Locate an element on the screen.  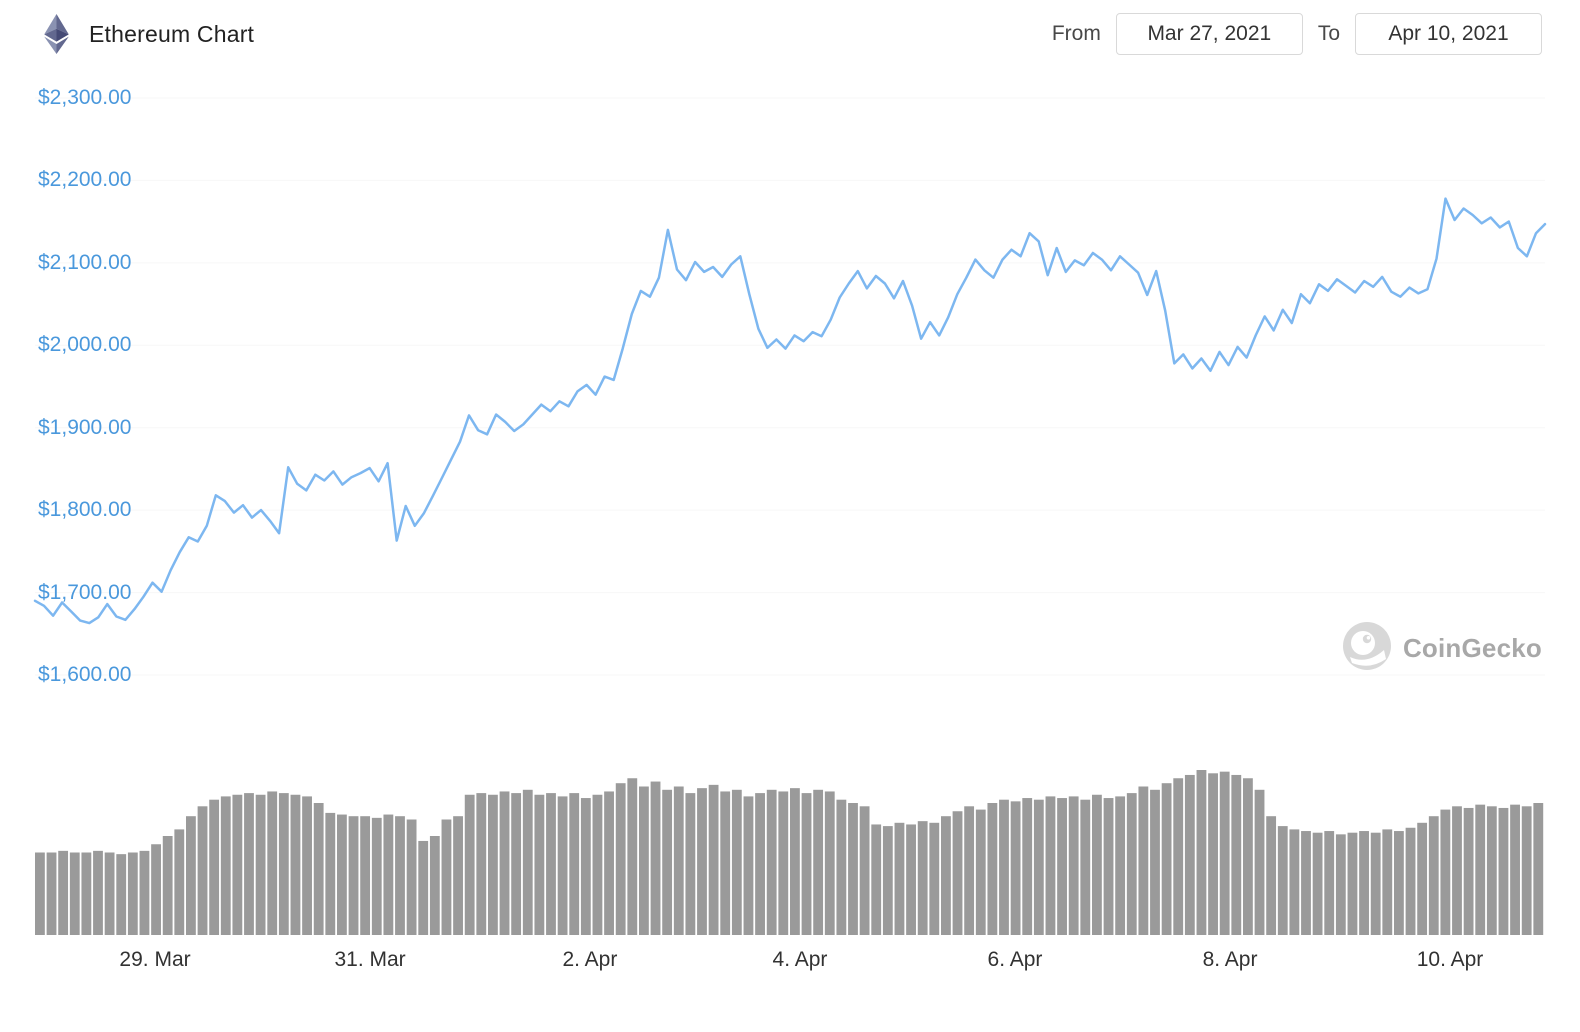
to-date-input is located at coordinates (1448, 34).